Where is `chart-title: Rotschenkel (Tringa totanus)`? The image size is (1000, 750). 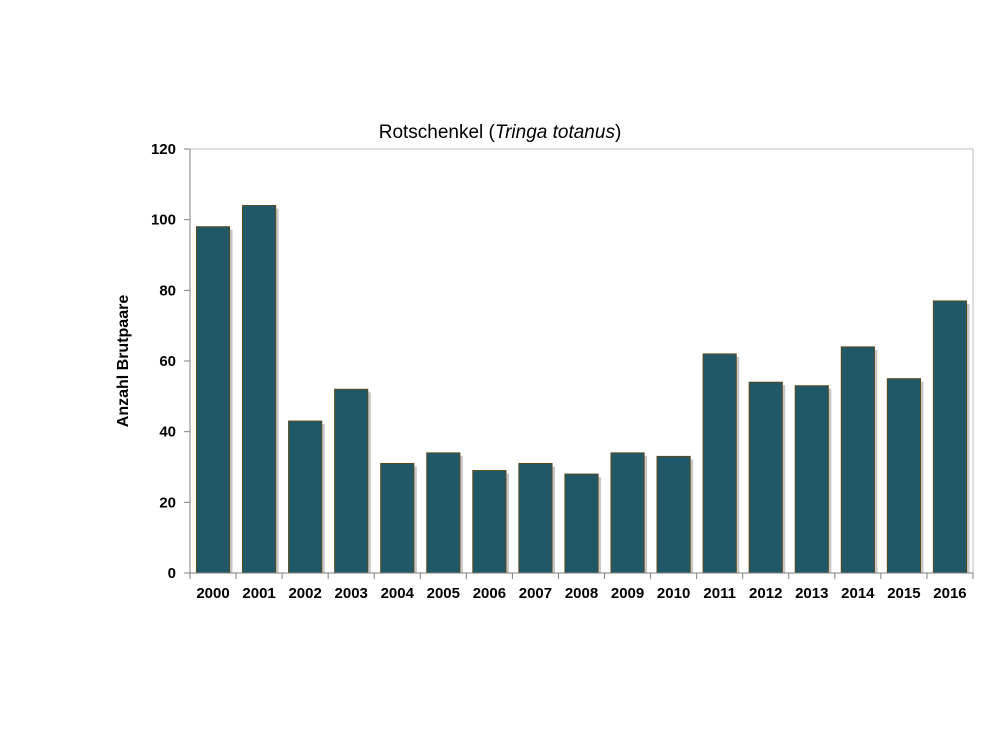 chart-title: Rotschenkel (Tringa totanus) is located at coordinates (500, 132).